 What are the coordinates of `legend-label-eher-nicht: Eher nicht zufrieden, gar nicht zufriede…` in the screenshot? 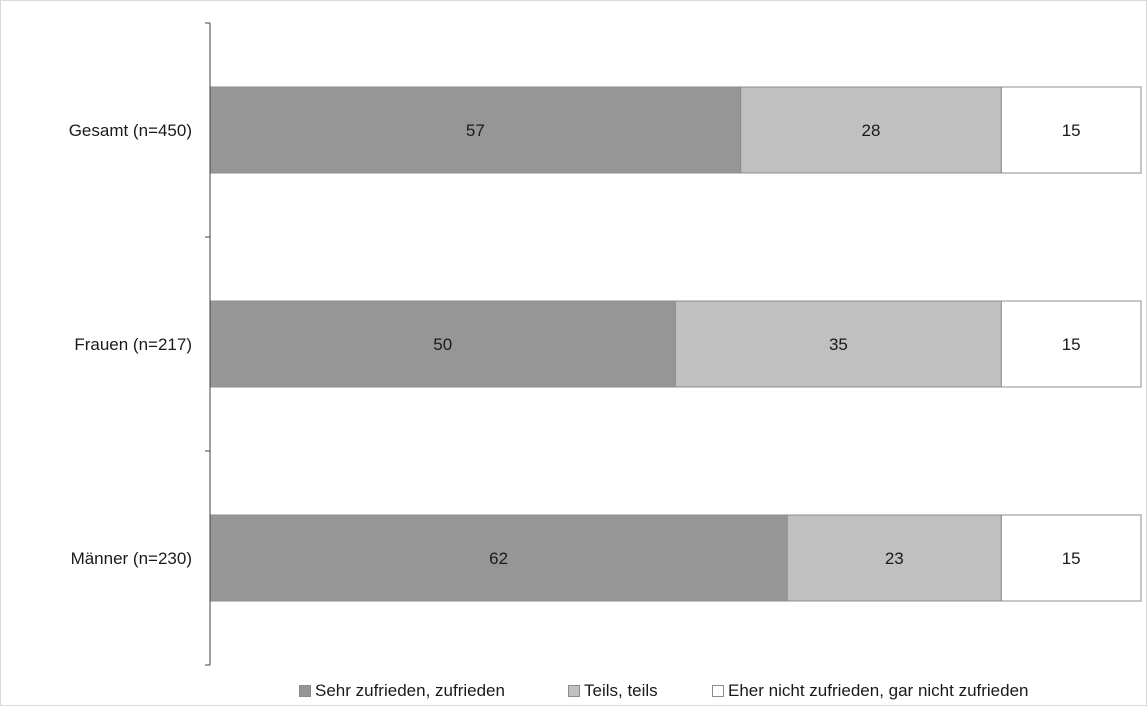 It's located at (878, 690).